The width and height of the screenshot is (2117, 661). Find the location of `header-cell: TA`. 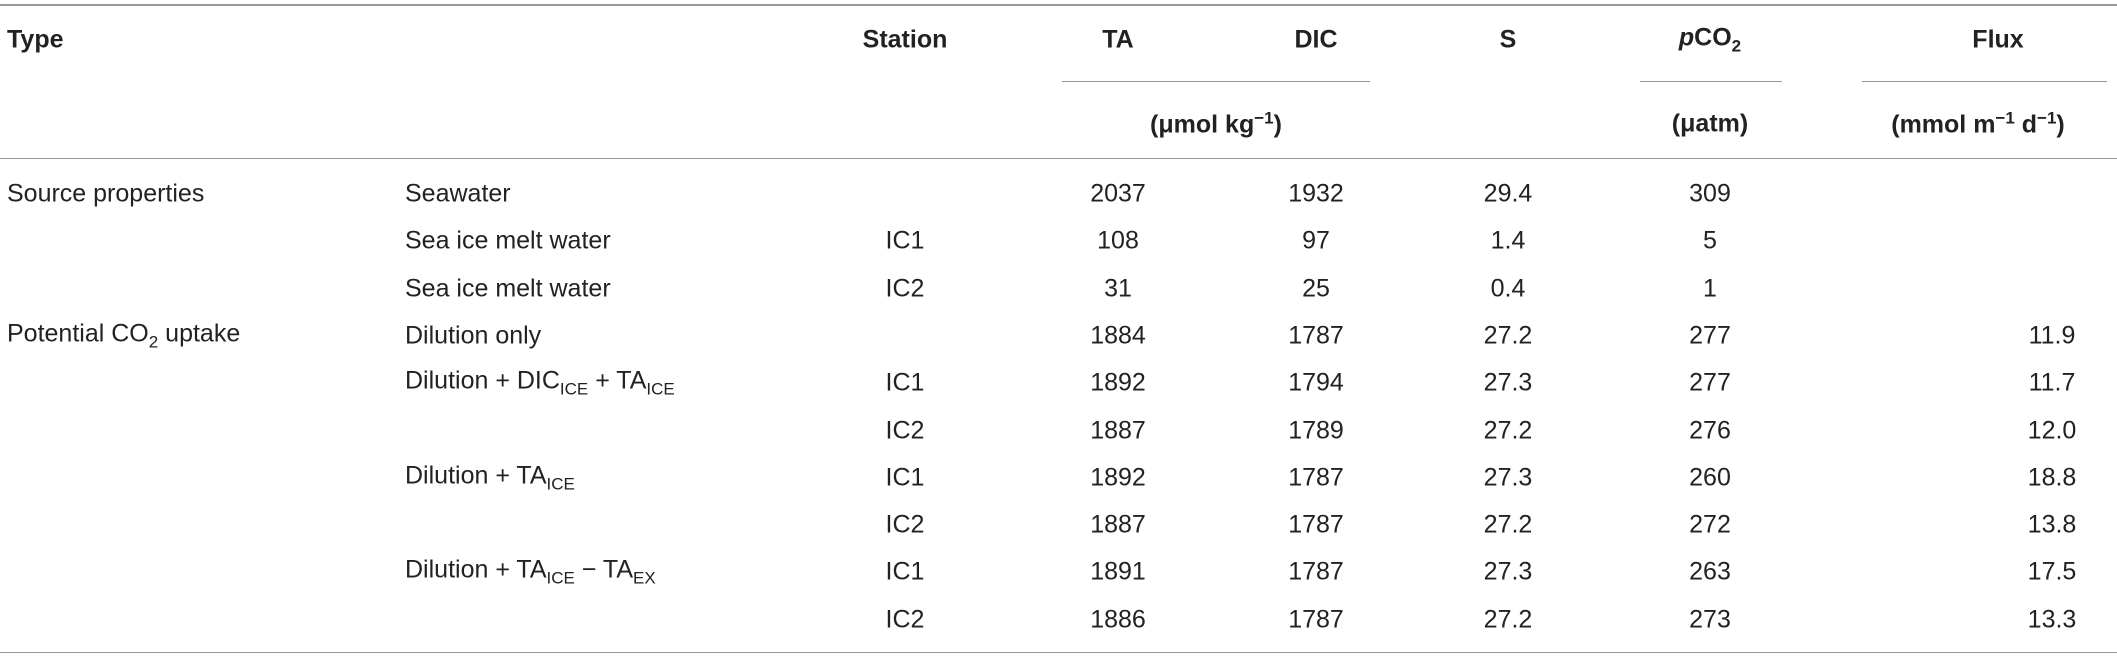

header-cell: TA is located at coordinates (1118, 39).